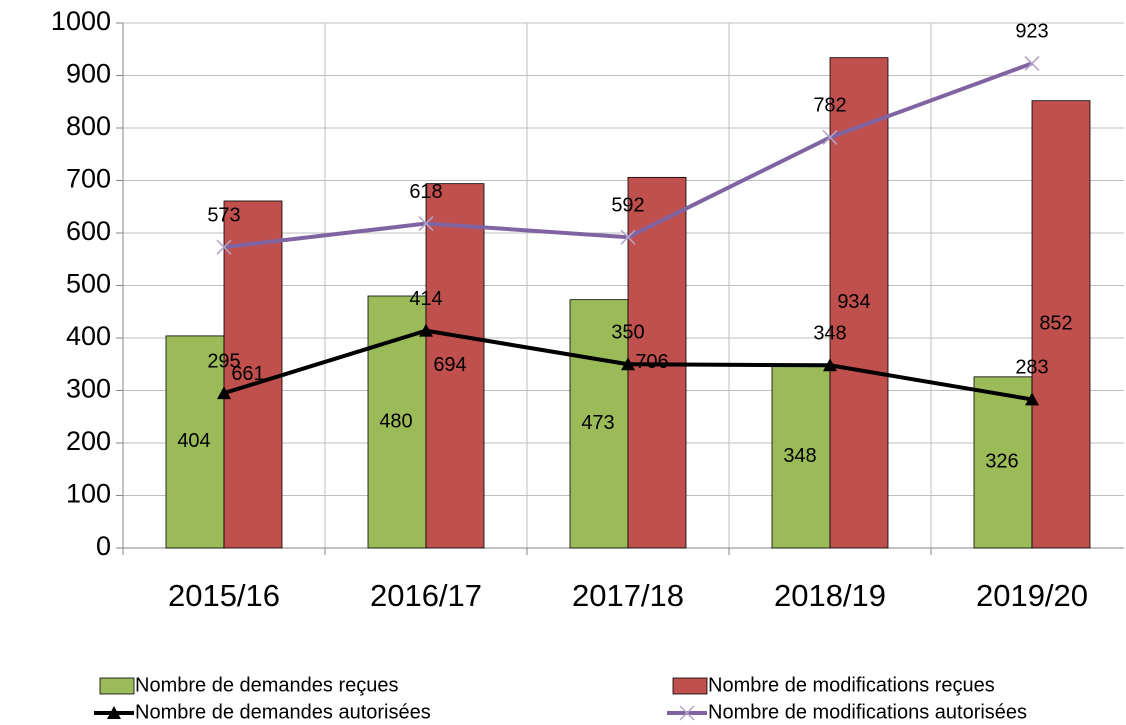 This screenshot has width=1126, height=725. Describe the element at coordinates (627, 205) in the screenshot. I see `data-label: 592` at that location.